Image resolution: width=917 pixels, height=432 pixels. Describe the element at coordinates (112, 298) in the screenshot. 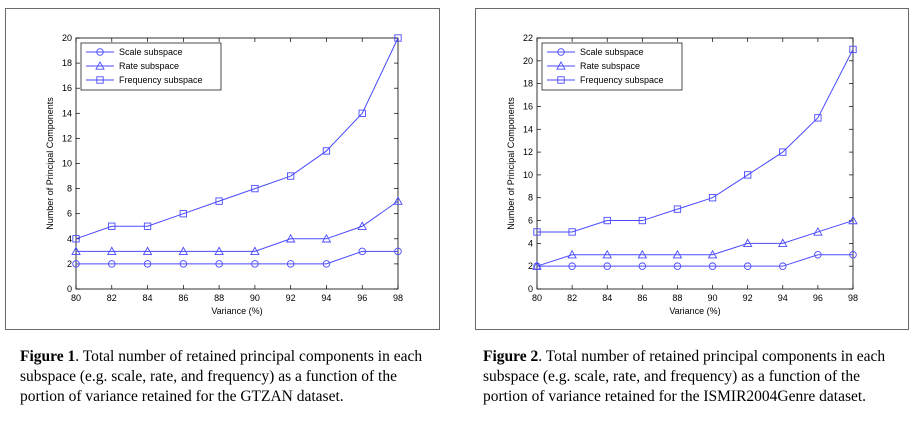

I see `chart-1-x-tick-label: 82` at that location.